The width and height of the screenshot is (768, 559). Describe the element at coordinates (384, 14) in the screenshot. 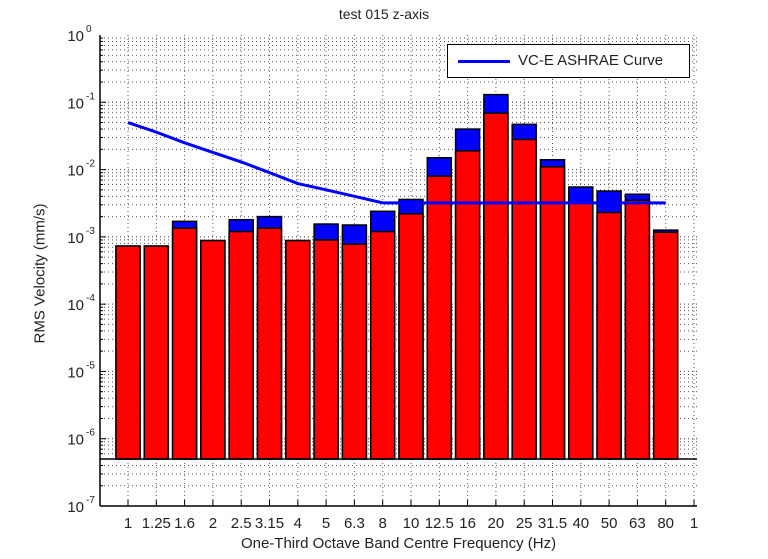

I see `chart-title: test 015 z-axis` at that location.